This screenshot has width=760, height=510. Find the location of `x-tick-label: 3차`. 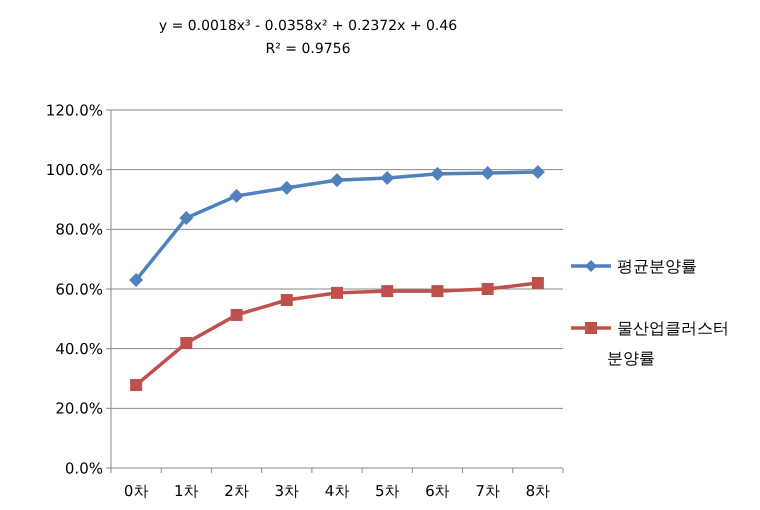

x-tick-label: 3차 is located at coordinates (287, 491).